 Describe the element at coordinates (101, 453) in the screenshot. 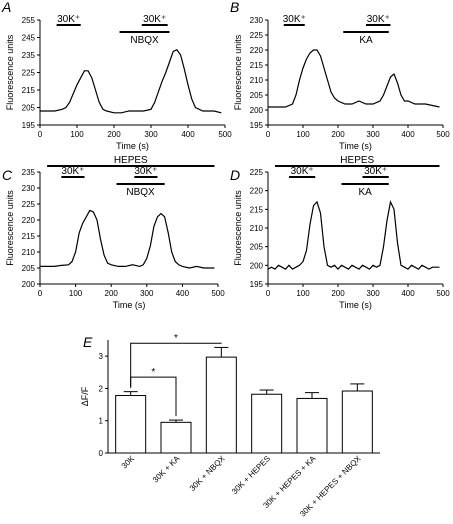

I see `y-tick-label: 0` at that location.